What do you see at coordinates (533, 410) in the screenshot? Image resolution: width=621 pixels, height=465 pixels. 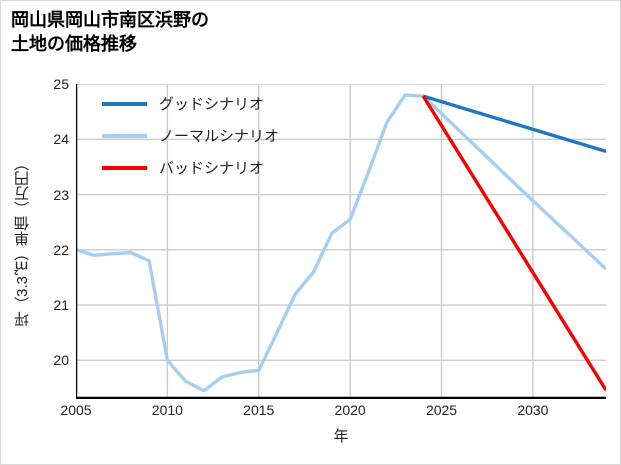 I see `x-tick-label: 2030` at bounding box center [533, 410].